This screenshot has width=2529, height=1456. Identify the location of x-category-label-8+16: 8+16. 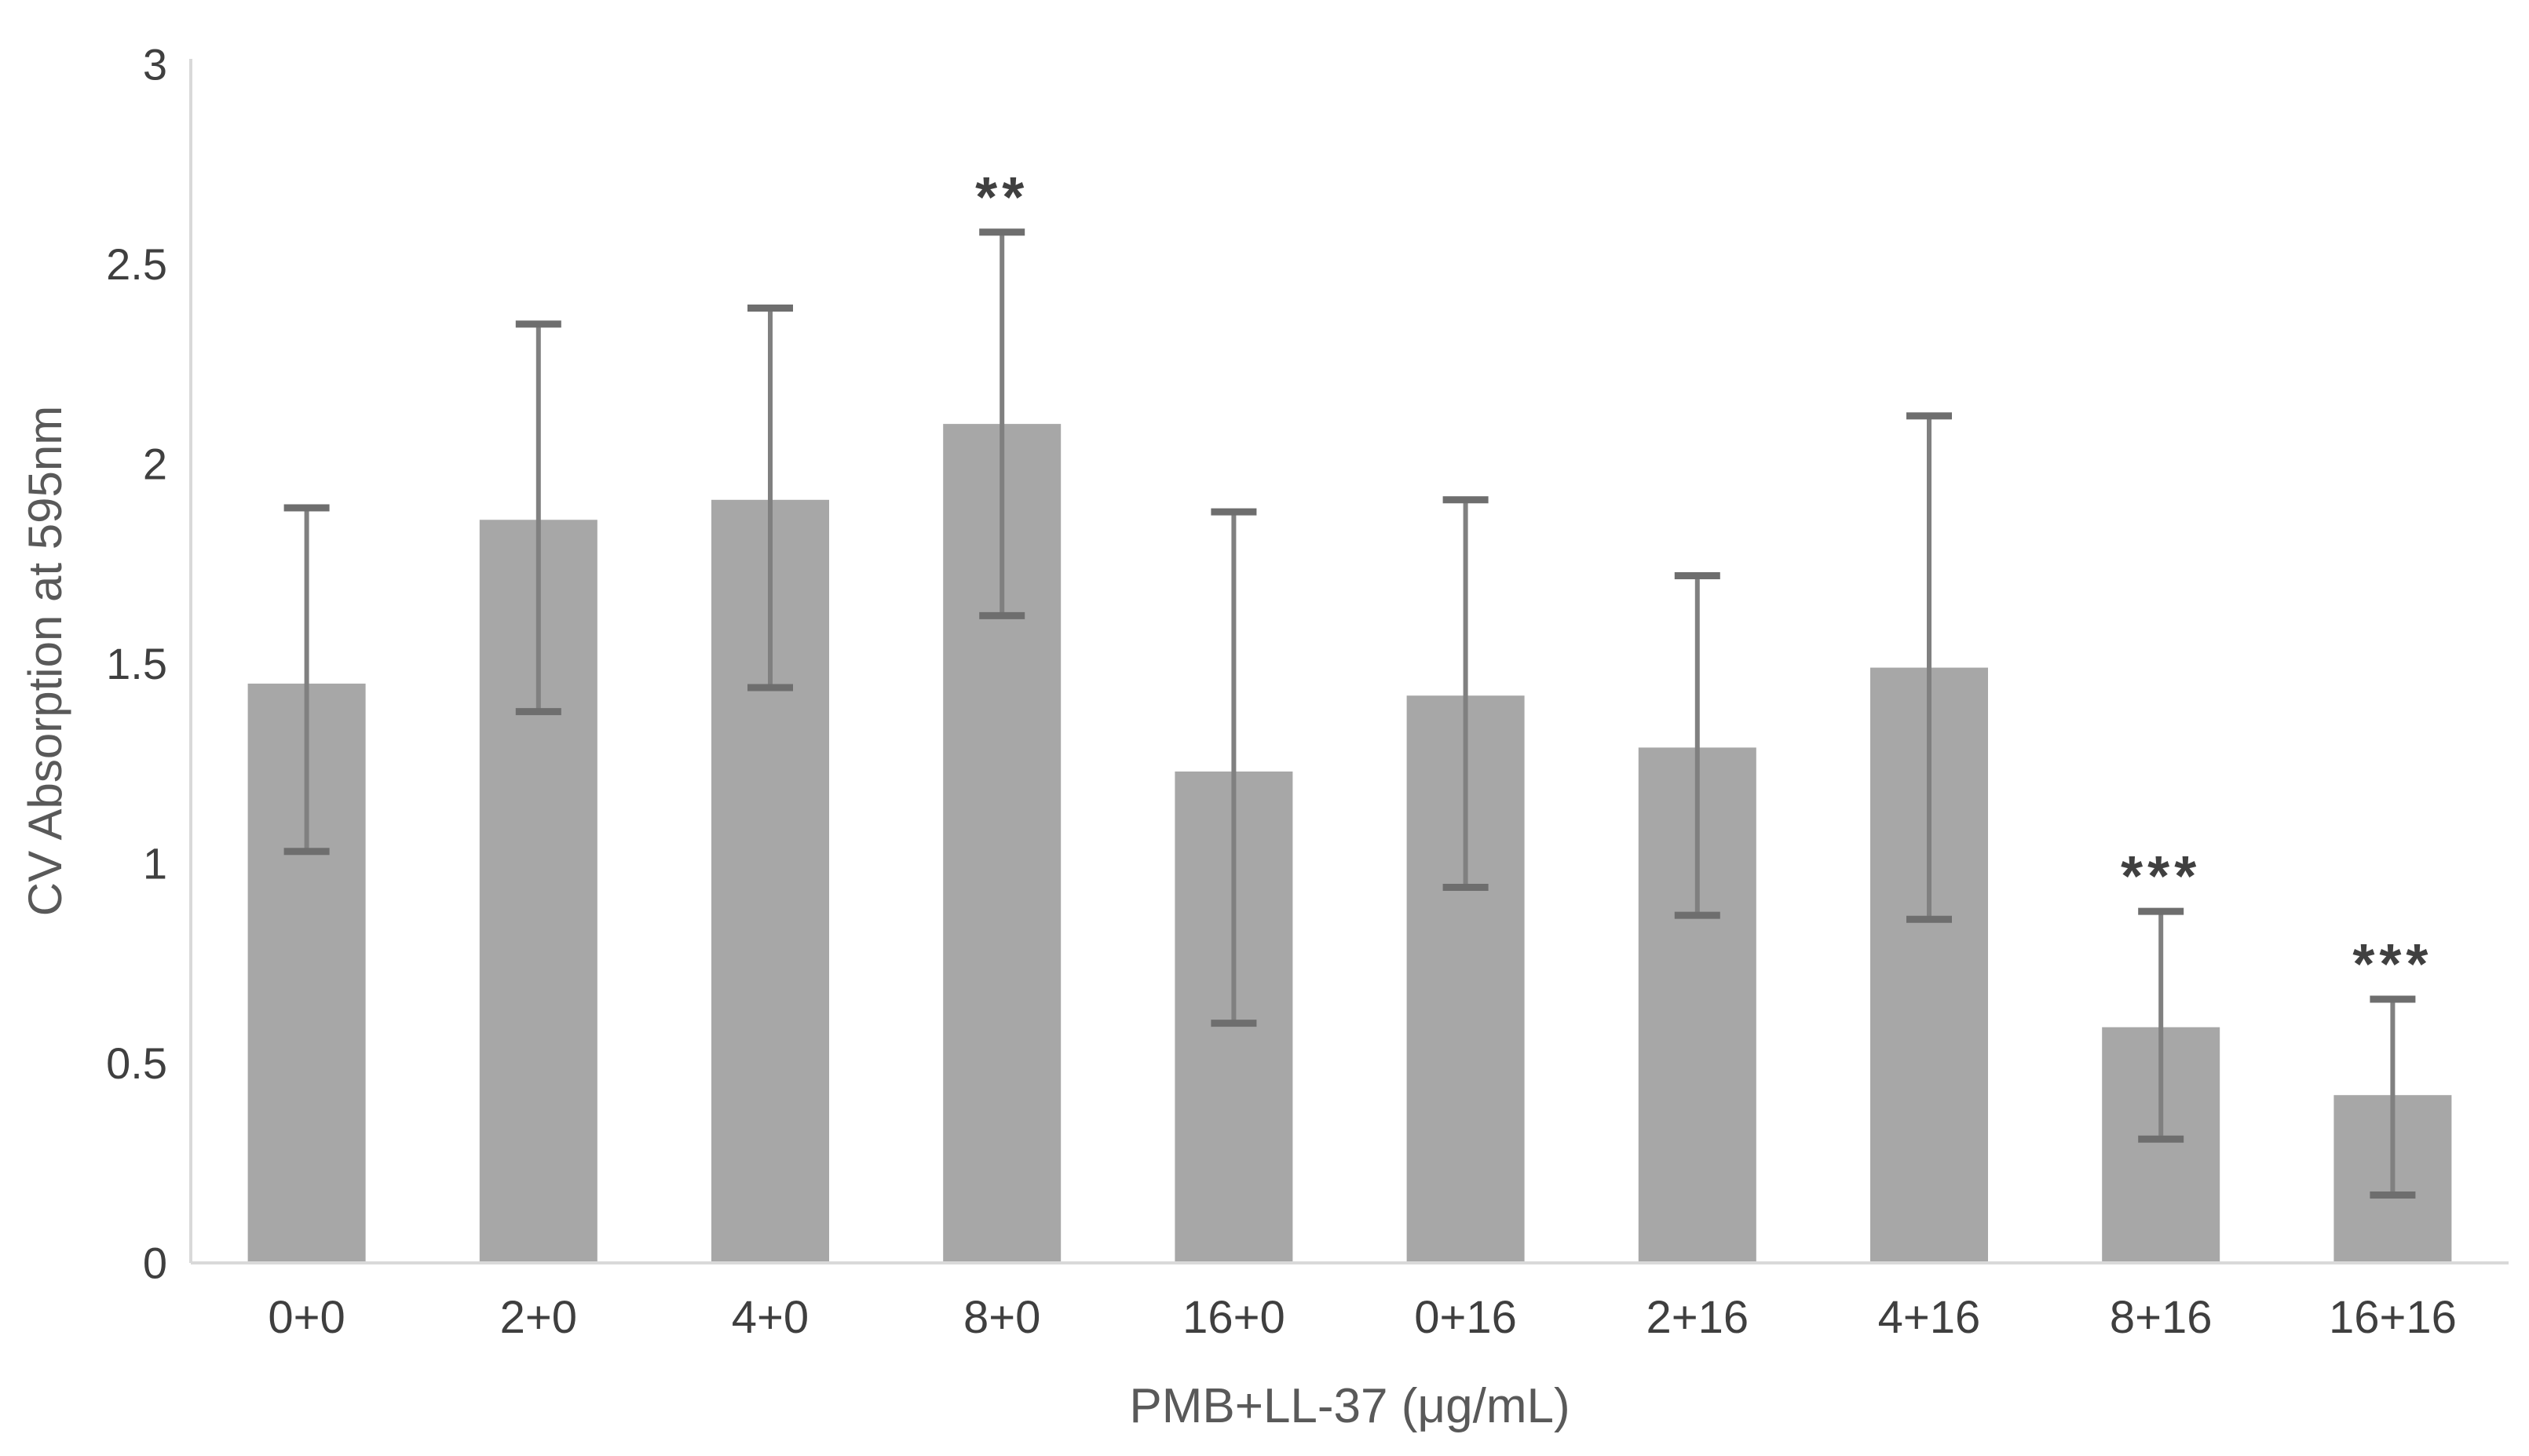
(2161, 1317).